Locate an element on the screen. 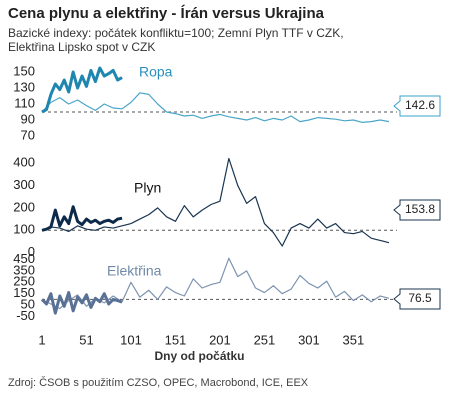 This screenshot has height=400, width=450. x-tick-label: 201 is located at coordinates (220, 339).